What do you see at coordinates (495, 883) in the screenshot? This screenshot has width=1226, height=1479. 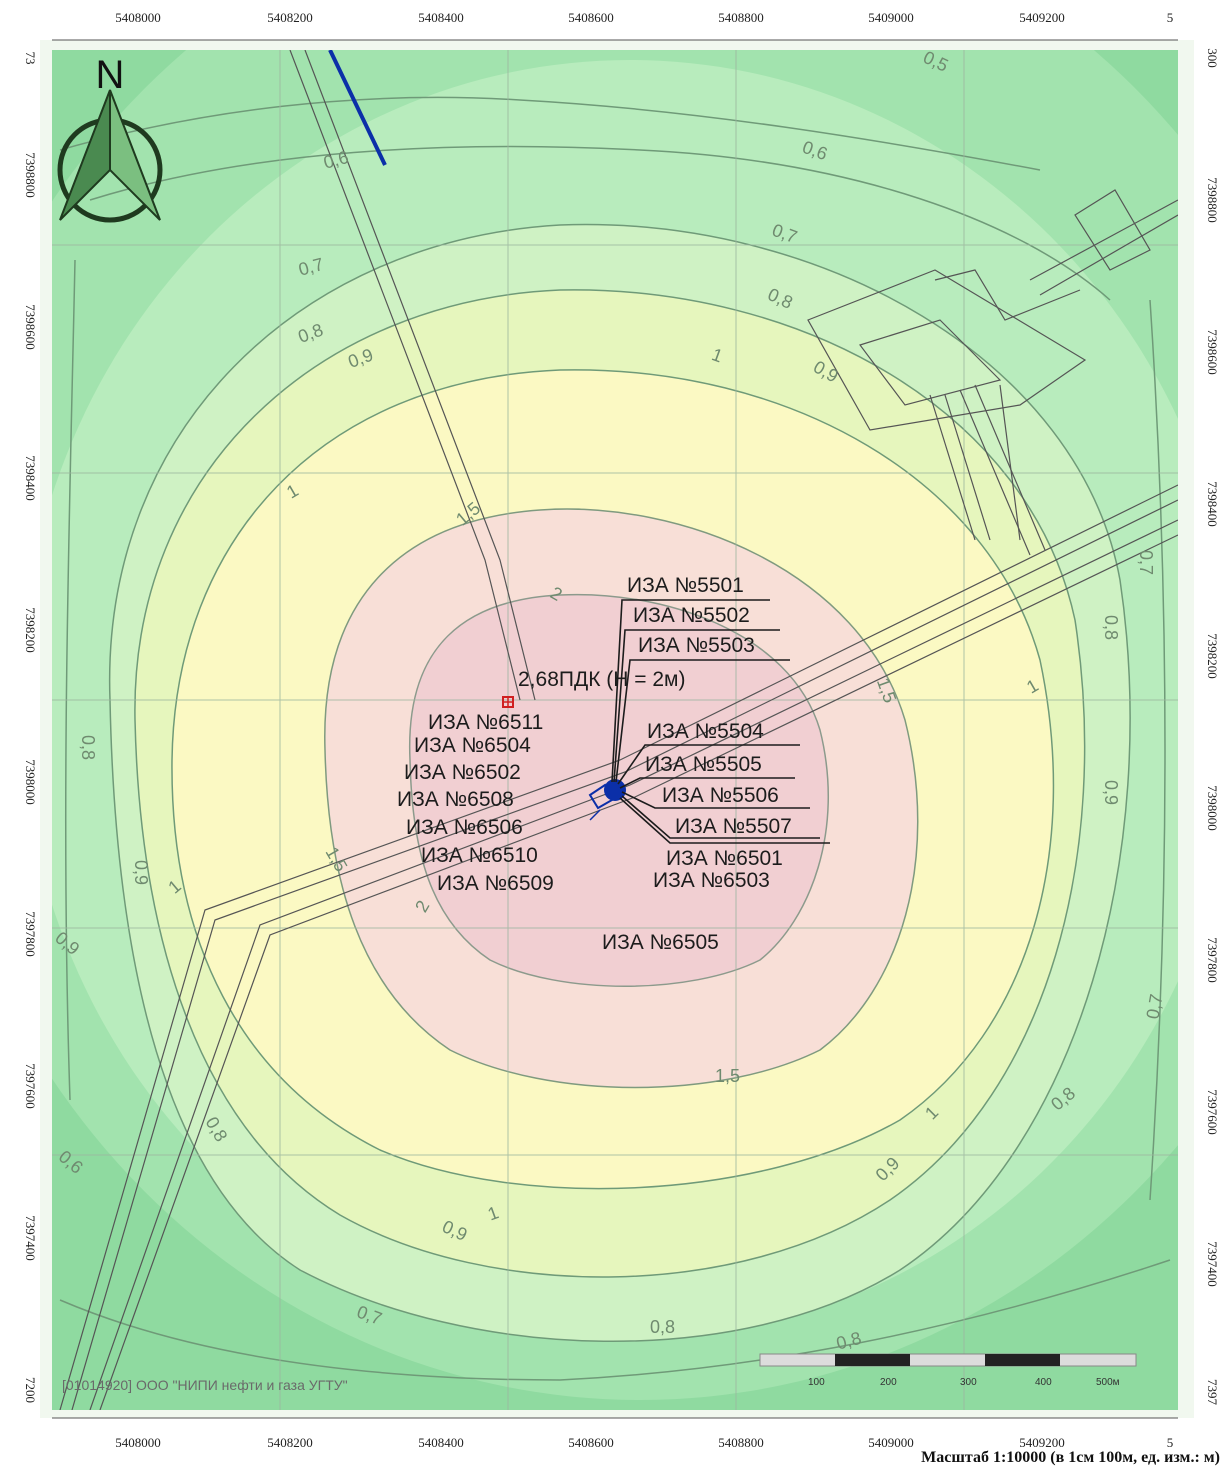 I see `source-label: ИЗА №6509` at bounding box center [495, 883].